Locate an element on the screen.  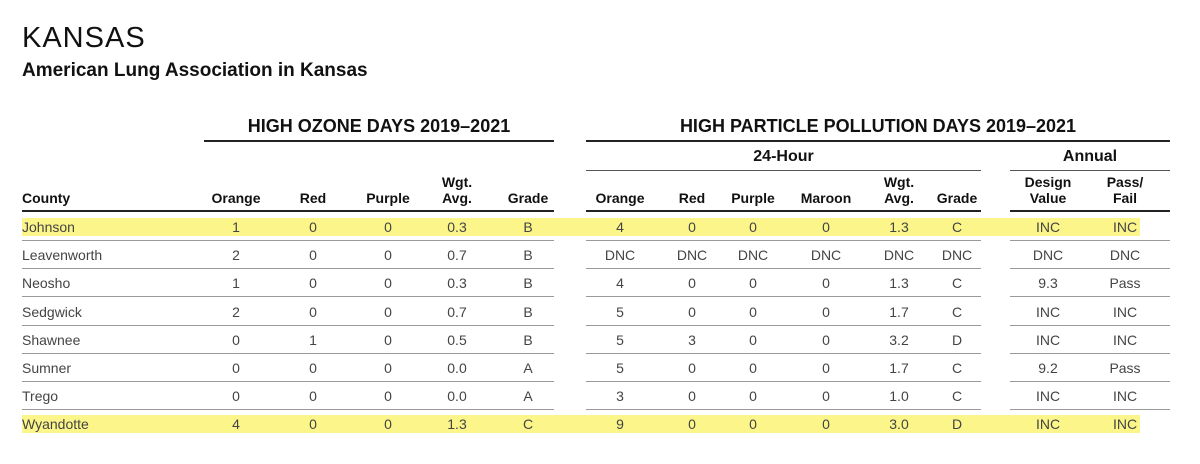
cell-p_orange: 3 is located at coordinates (620, 396).